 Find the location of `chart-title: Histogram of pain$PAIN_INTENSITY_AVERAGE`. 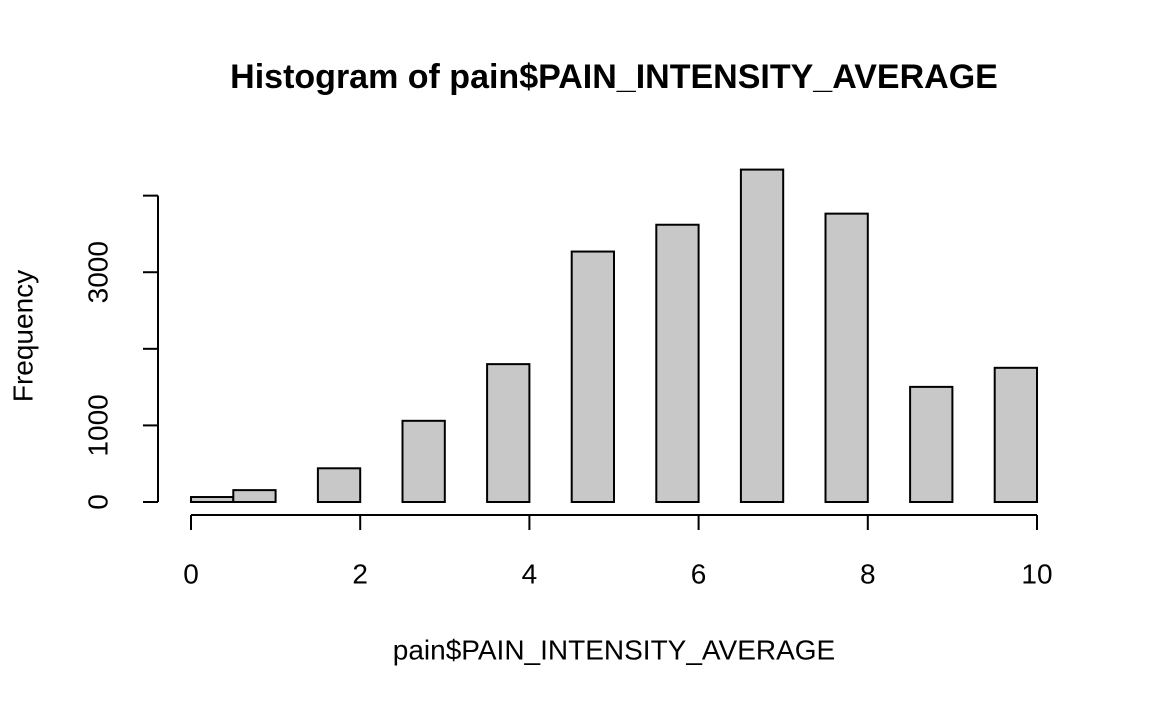

chart-title: Histogram of pain$PAIN_INTENSITY_AVERAGE is located at coordinates (614, 77).